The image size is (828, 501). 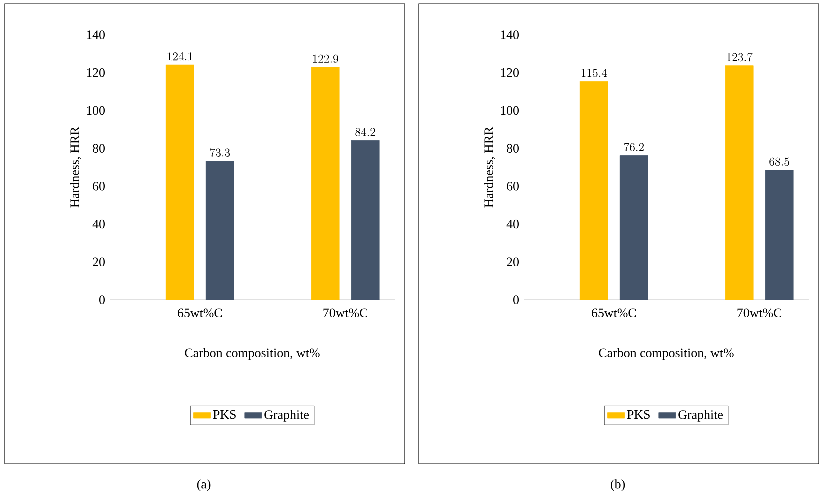 What do you see at coordinates (220, 152) in the screenshot?
I see `data-label: 73.3` at bounding box center [220, 152].